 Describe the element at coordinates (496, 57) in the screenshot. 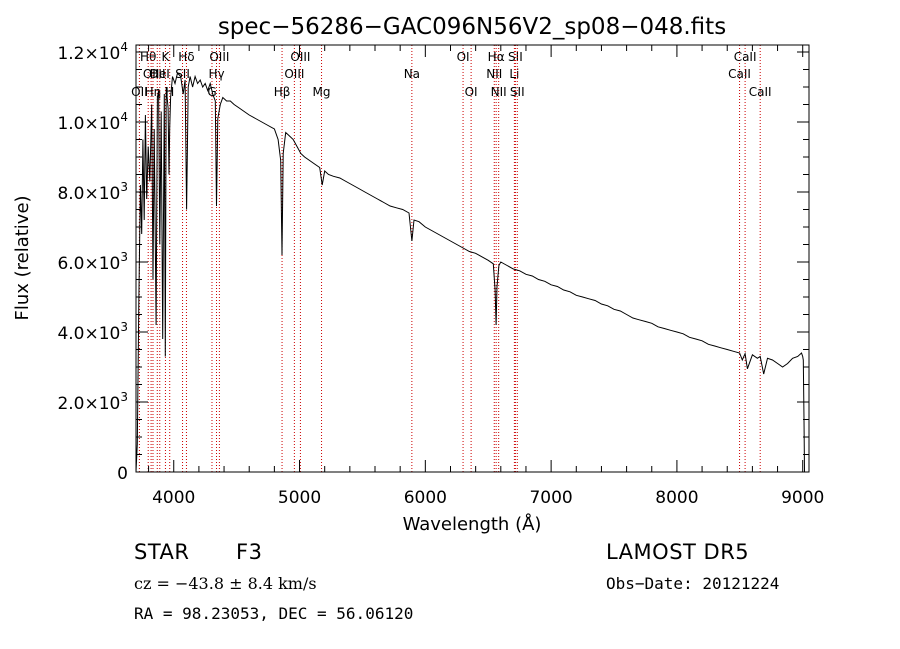

I see `marker-label: Hα` at that location.